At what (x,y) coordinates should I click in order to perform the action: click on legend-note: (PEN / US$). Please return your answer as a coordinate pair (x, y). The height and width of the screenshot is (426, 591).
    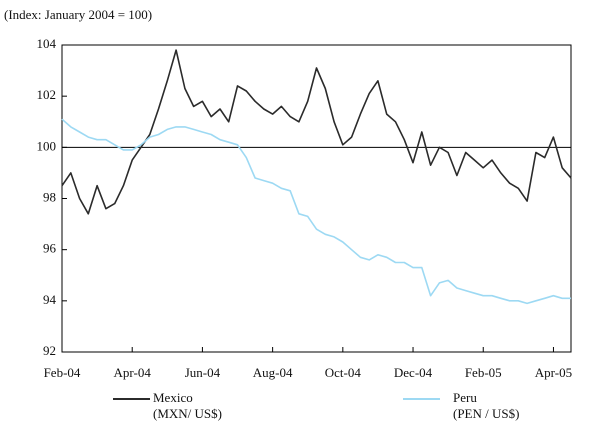
    Looking at the image, I should click on (486, 413).